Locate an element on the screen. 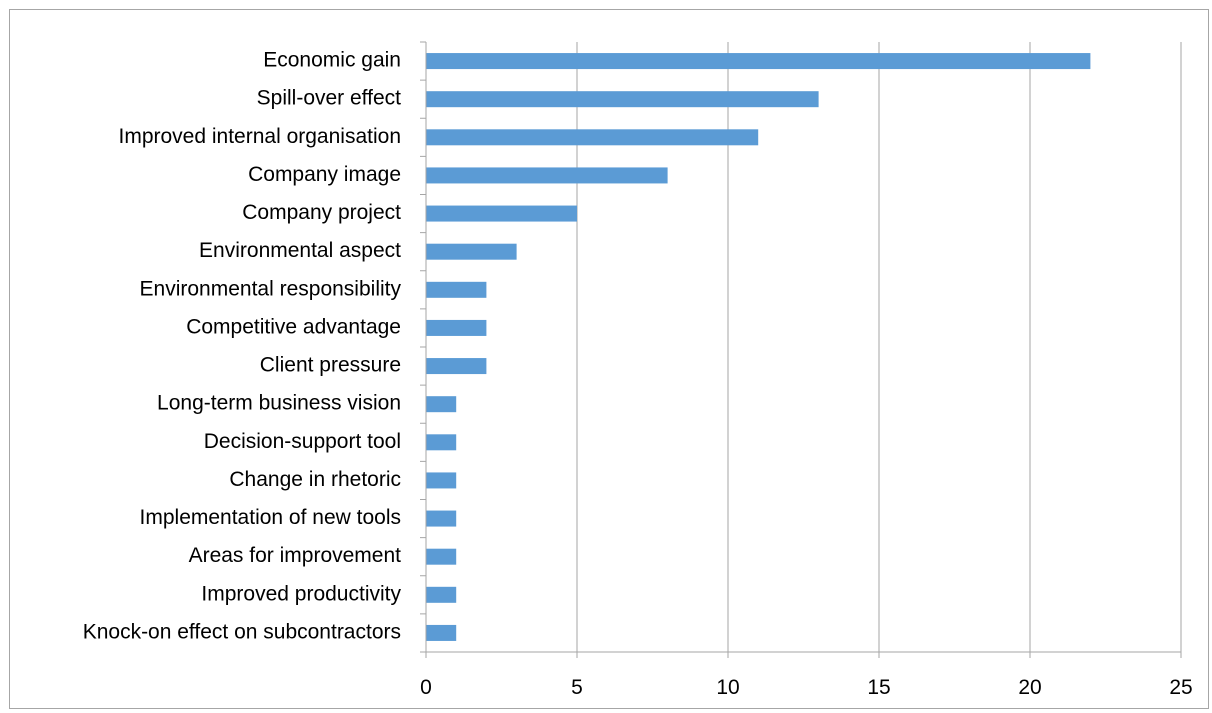 This screenshot has height=713, width=1212. category-label: Improved productivity is located at coordinates (301, 593).